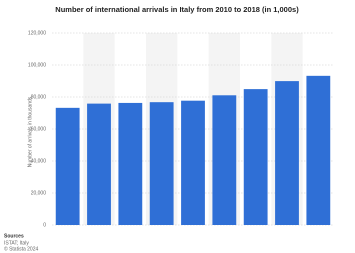 This screenshot has height=253, width=355. What do you see at coordinates (37, 65) in the screenshot?
I see `y-tick-label: 100,000` at bounding box center [37, 65].